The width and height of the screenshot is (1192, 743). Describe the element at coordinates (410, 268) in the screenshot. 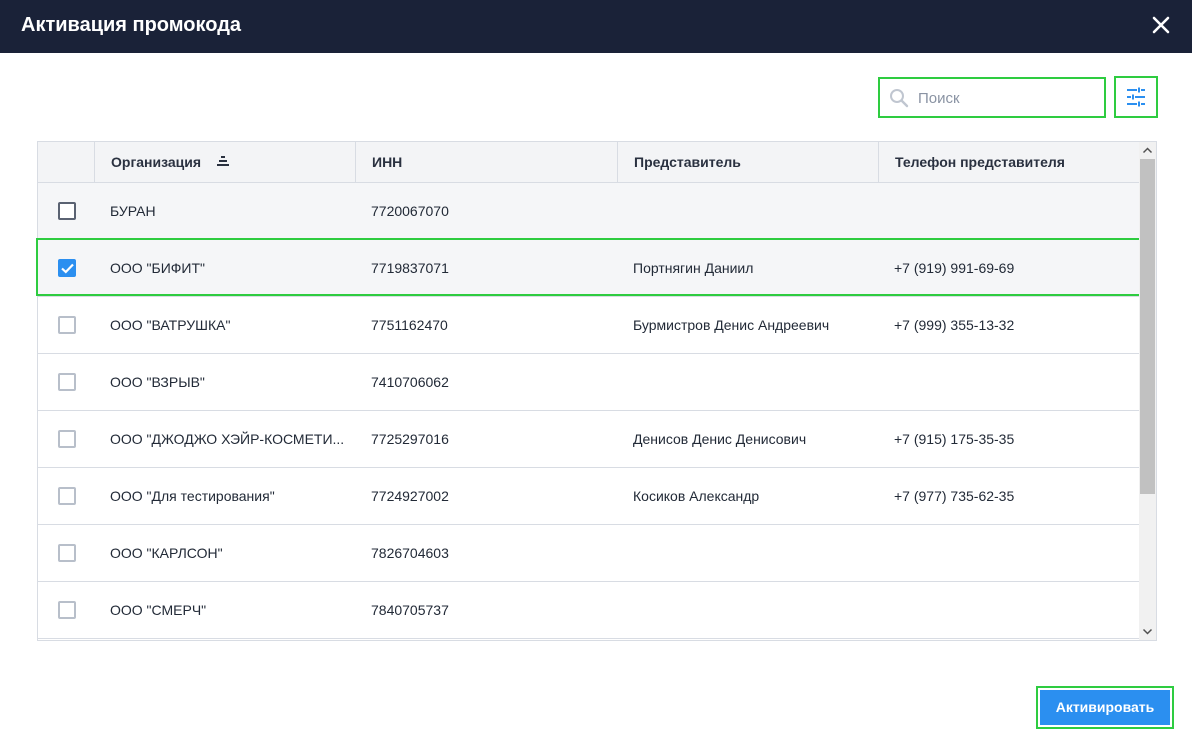

I see `cell-inn: 7719837071` at that location.